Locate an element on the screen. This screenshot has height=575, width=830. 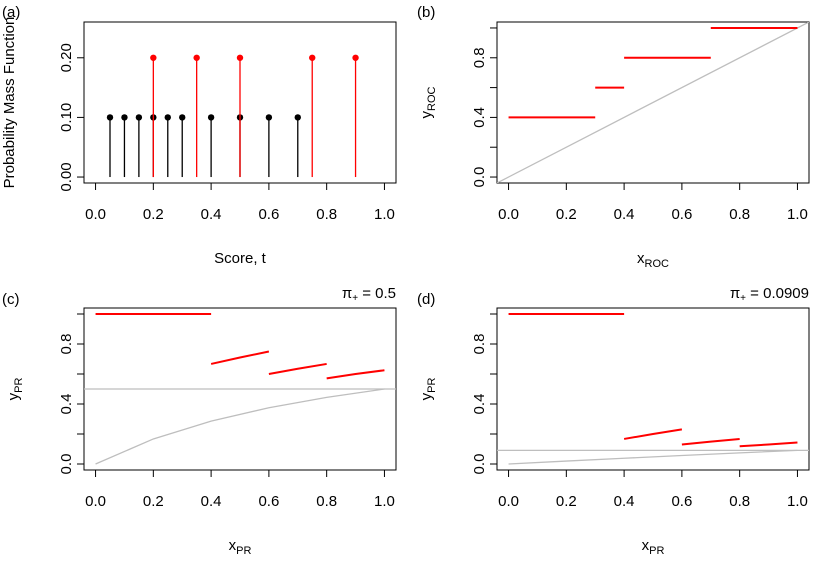
annotation-text: = 0.5 is located at coordinates (377, 293).